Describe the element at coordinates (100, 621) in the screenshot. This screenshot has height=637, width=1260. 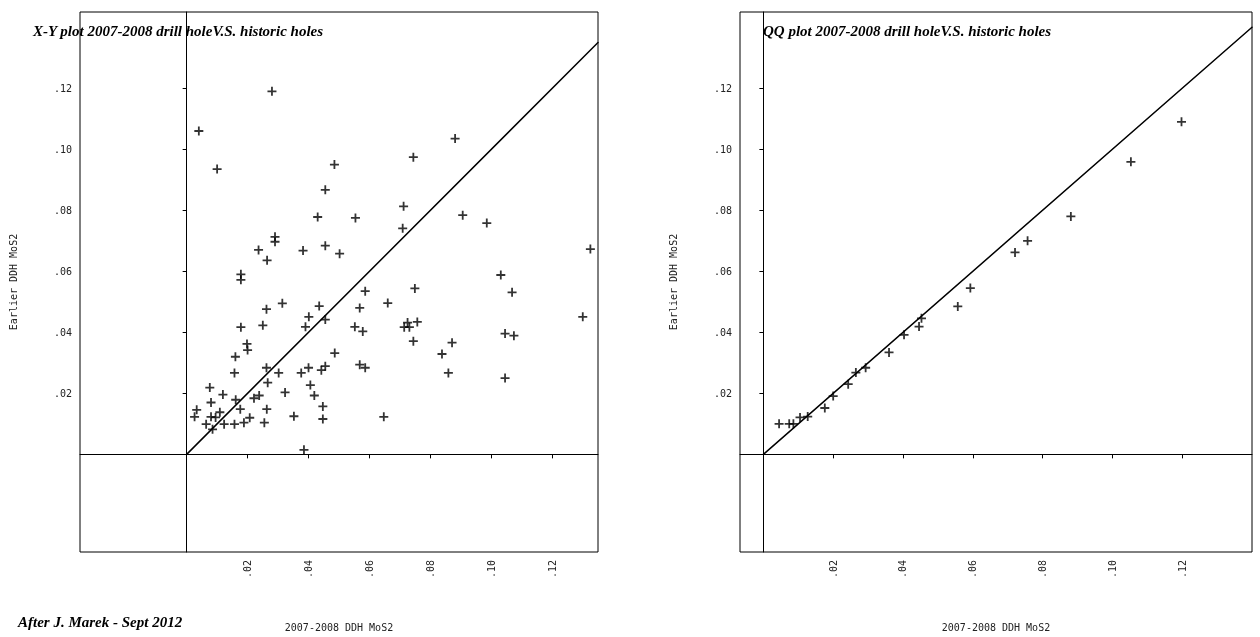
I see `text: After J. Marek - Sept 2012` at that location.